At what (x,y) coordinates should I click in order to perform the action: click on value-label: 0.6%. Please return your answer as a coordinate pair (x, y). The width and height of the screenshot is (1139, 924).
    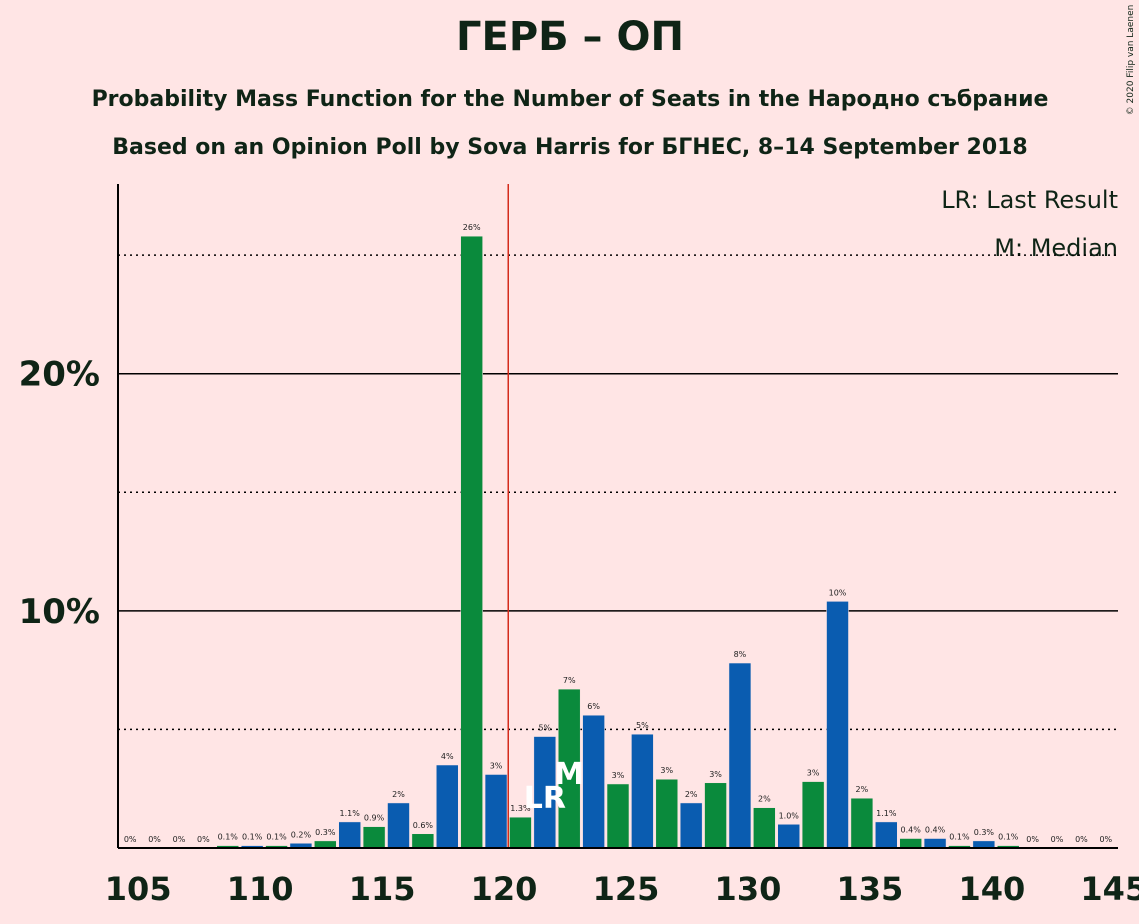
    Looking at the image, I should click on (423, 825).